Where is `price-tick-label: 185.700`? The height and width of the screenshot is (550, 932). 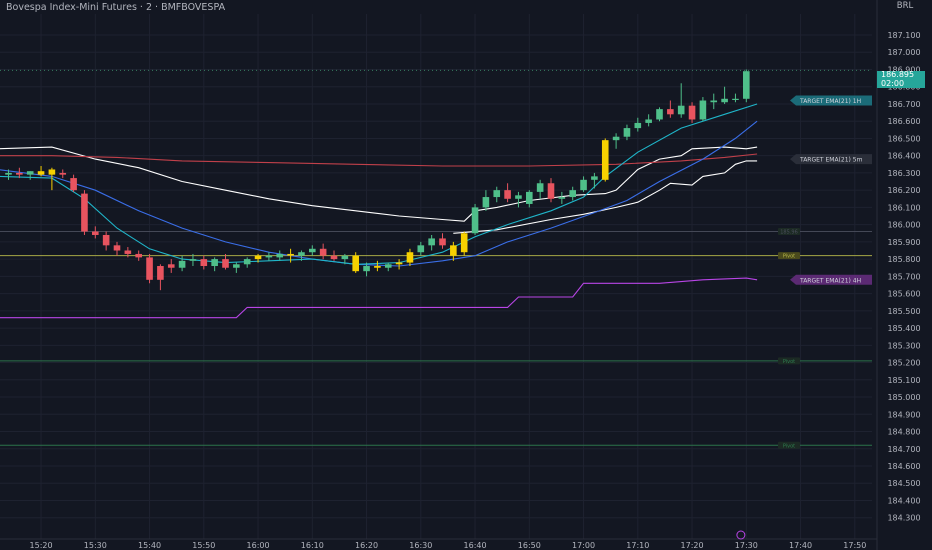 price-tick-label: 185.700 is located at coordinates (903, 276).